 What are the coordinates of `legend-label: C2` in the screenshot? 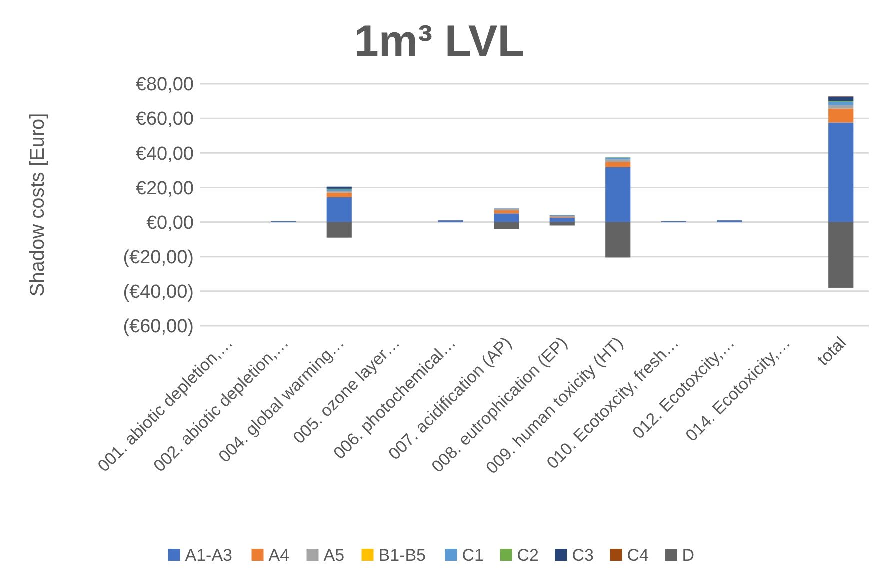 It's located at (528, 555).